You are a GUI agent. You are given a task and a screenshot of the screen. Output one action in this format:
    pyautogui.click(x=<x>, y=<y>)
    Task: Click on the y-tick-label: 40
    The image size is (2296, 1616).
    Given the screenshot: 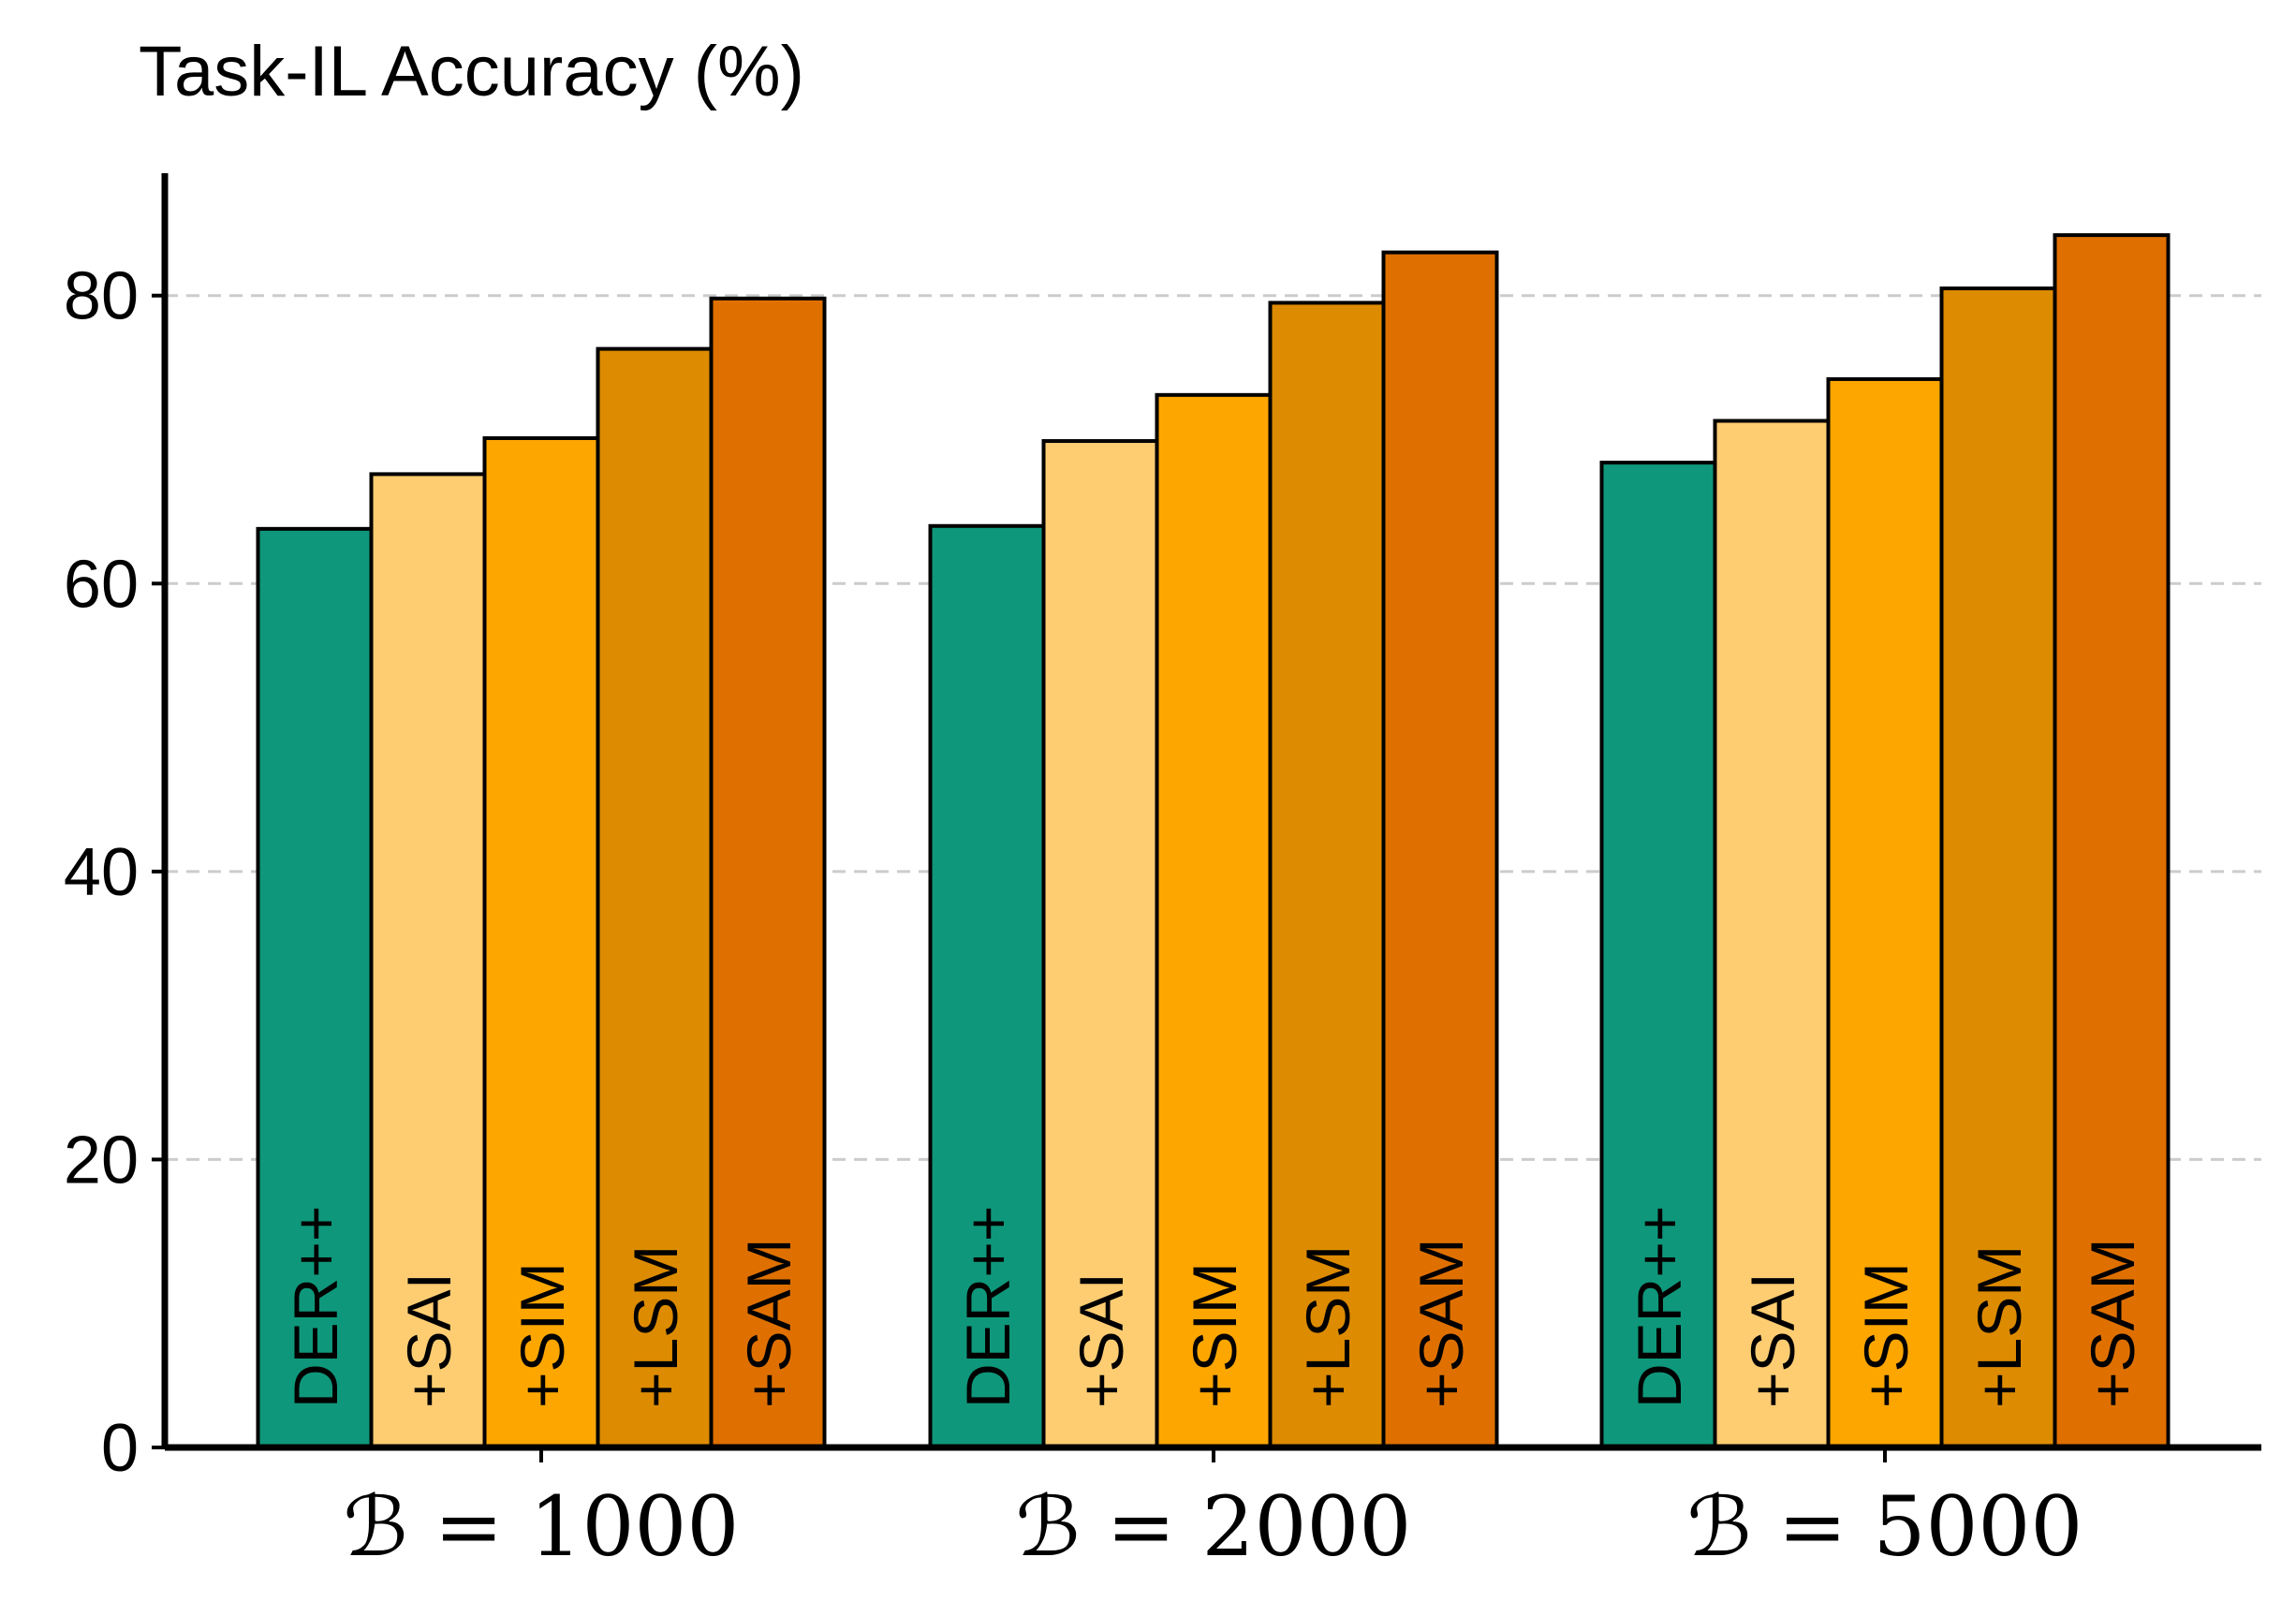 What is the action you would take?
    pyautogui.click(x=101, y=872)
    